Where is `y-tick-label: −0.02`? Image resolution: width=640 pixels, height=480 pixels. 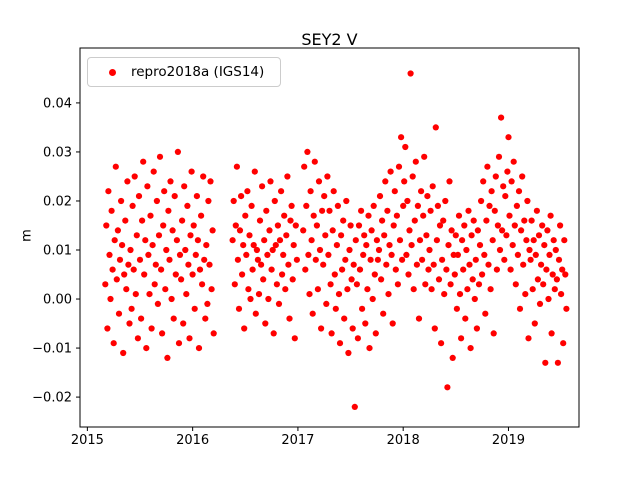
y-tick-label: −0.02 is located at coordinates (52, 398).